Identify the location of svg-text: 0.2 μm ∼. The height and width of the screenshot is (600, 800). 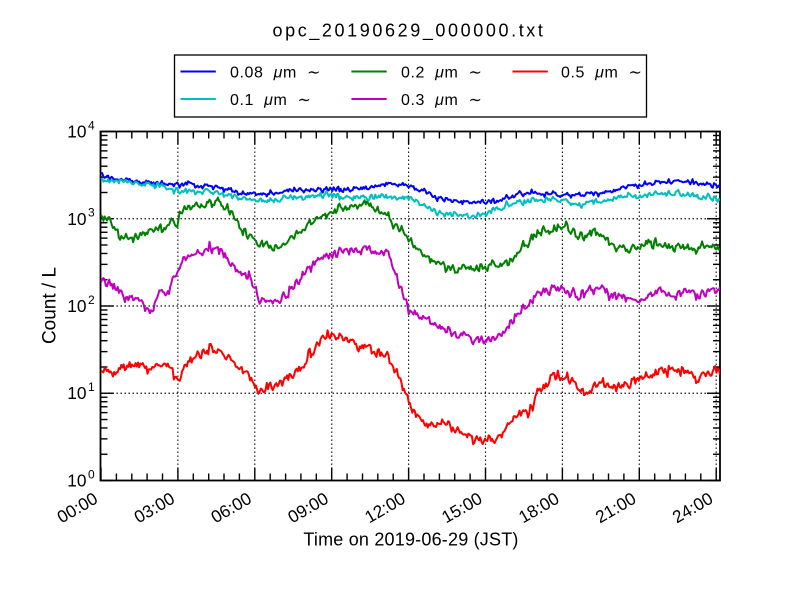
(442, 73).